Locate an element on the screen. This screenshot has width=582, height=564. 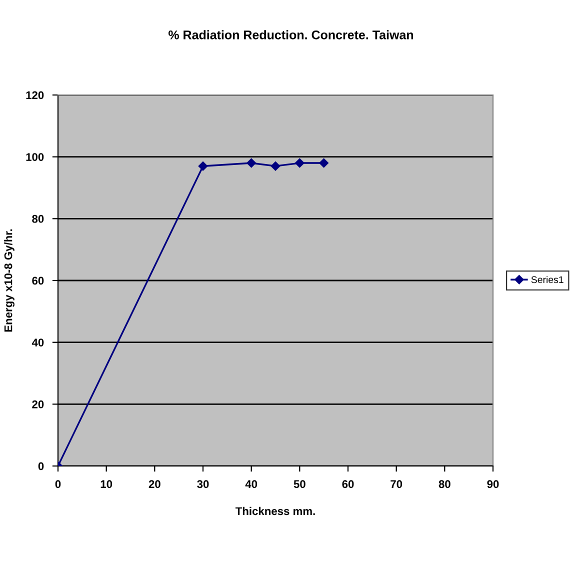
legend-label: Series1 is located at coordinates (547, 280).